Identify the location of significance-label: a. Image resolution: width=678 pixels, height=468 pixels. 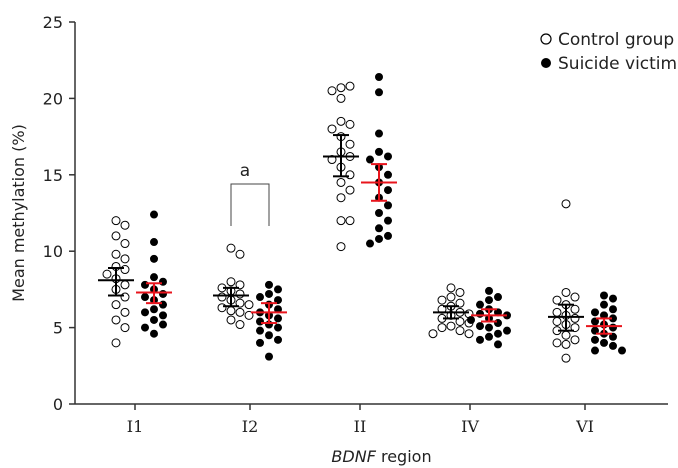
(245, 171).